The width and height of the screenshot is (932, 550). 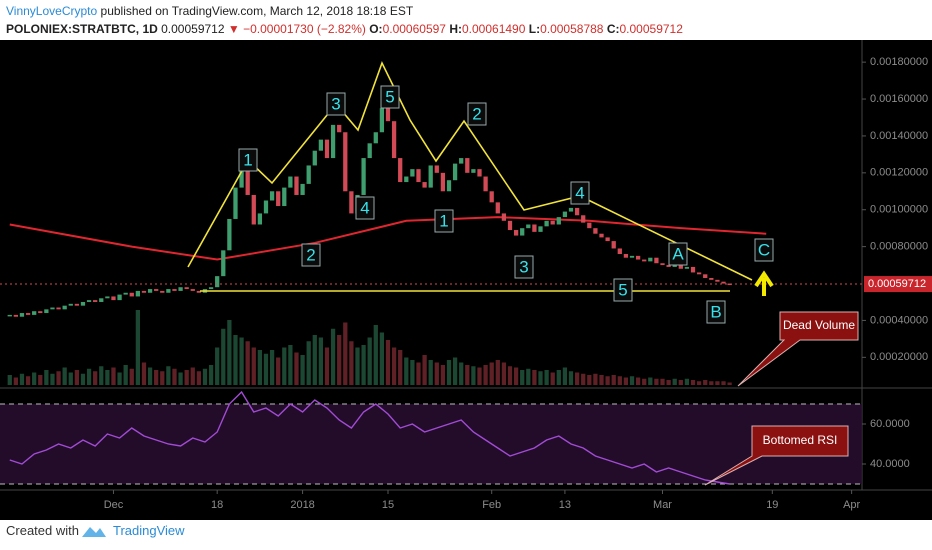 What do you see at coordinates (764, 283) in the screenshot?
I see `arrow-up` at bounding box center [764, 283].